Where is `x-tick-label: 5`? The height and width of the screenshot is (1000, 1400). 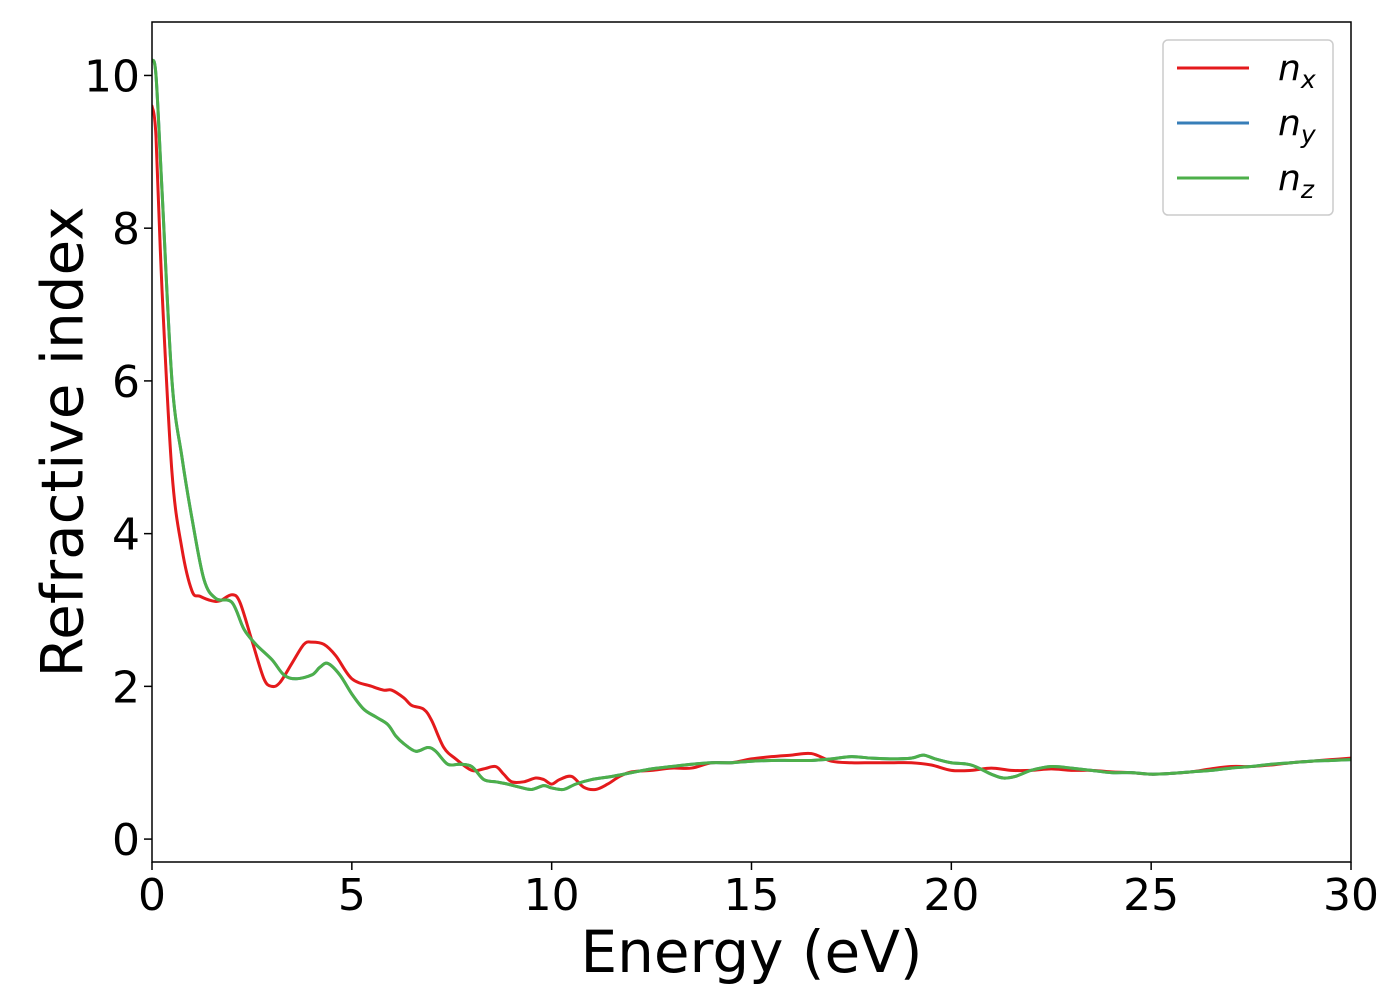 x-tick-label: 5 is located at coordinates (352, 895).